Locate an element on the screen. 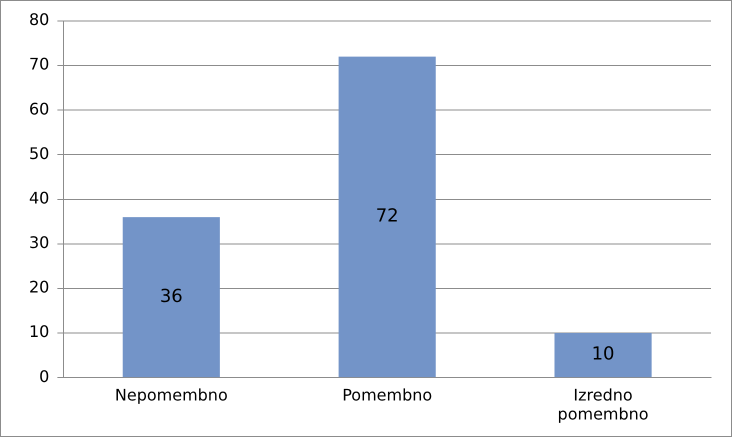 This screenshot has height=437, width=732. x-tick-label: Pomembno is located at coordinates (387, 394).